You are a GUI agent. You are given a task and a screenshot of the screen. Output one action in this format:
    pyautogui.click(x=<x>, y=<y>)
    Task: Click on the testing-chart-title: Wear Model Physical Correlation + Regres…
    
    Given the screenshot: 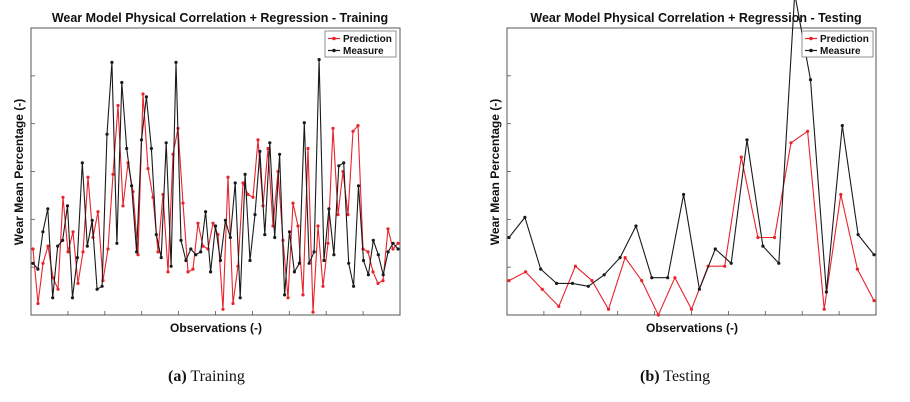 What is the action you would take?
    pyautogui.click(x=695, y=18)
    